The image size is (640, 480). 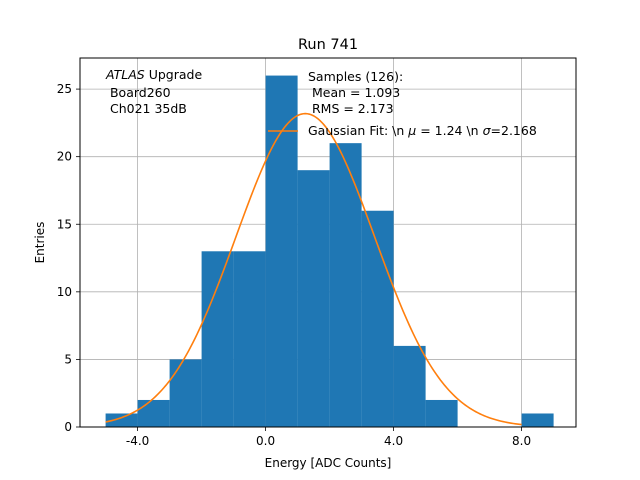 I want to click on annotation-line-1: ATLAS Upgrade, so click(x=153, y=74).